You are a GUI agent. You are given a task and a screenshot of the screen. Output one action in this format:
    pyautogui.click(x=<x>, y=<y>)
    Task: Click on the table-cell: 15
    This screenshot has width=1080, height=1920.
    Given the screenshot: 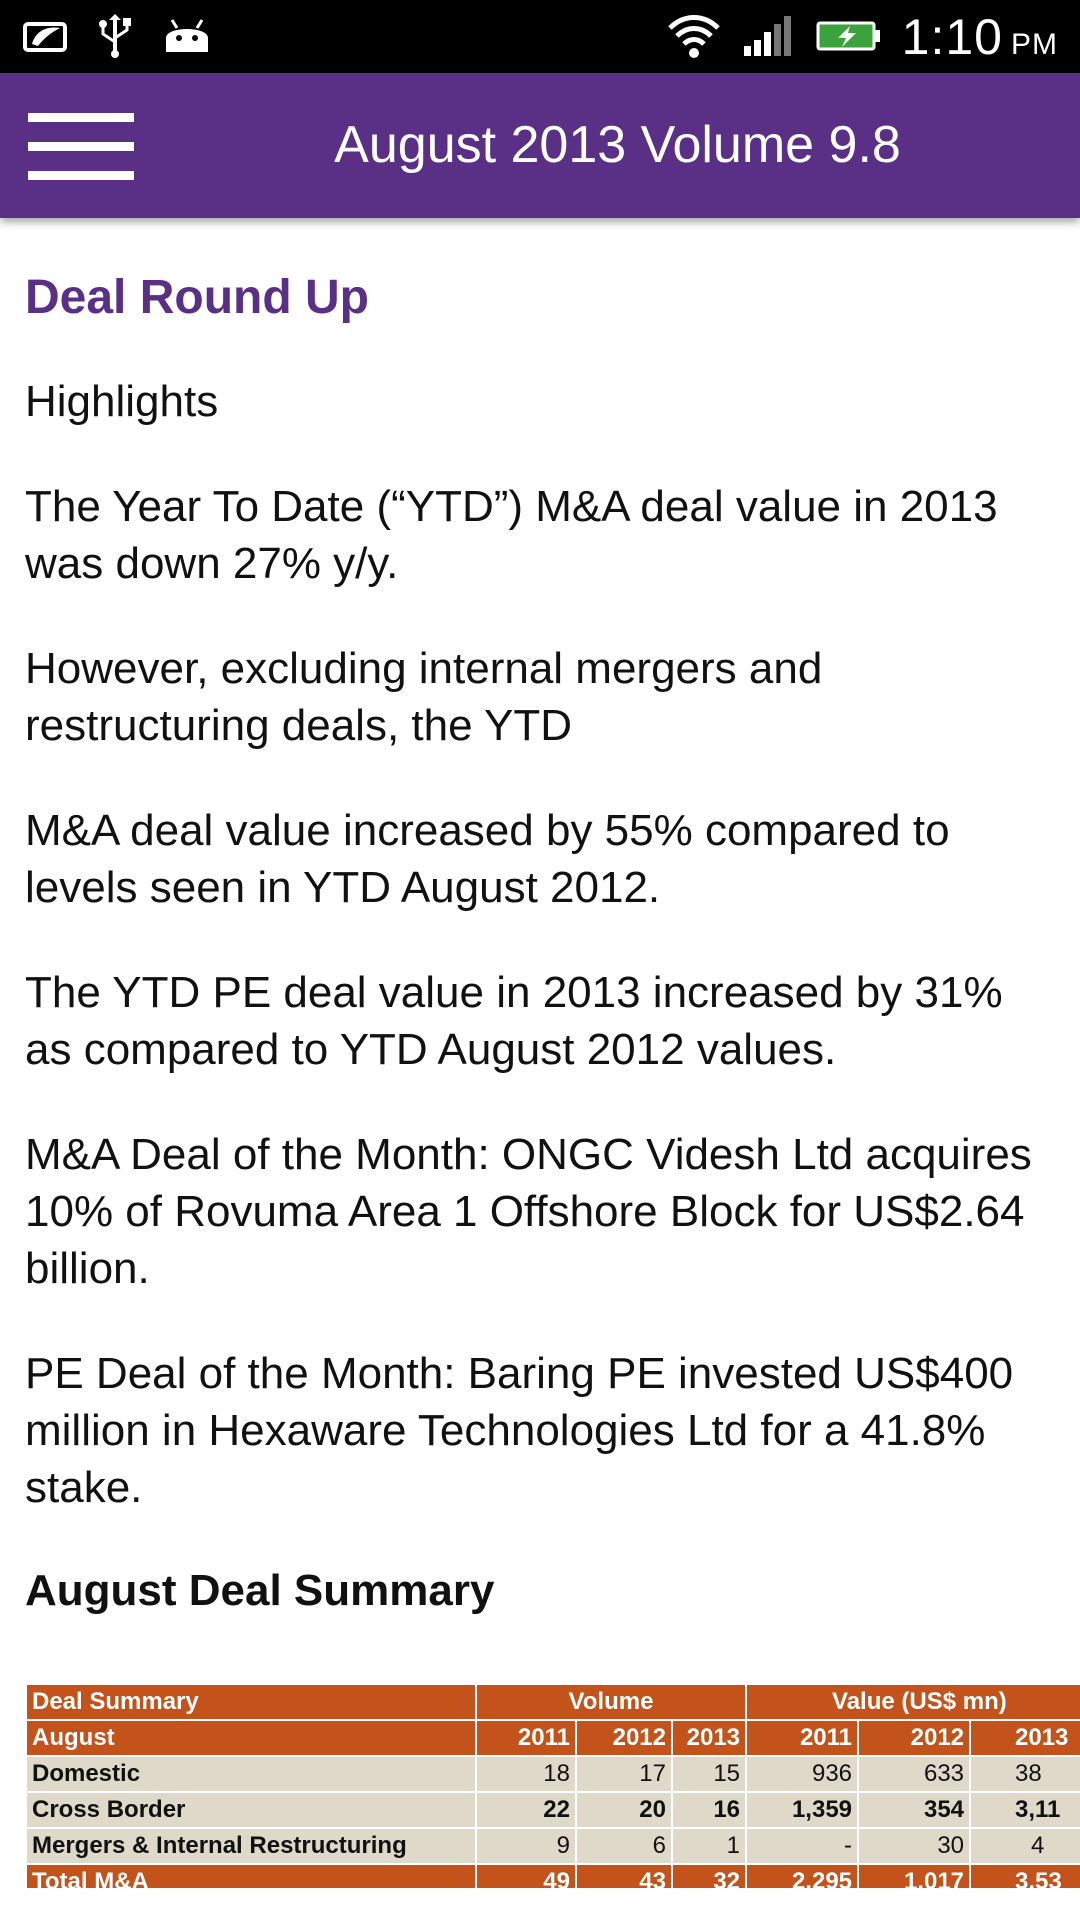 What is the action you would take?
    pyautogui.click(x=709, y=1774)
    